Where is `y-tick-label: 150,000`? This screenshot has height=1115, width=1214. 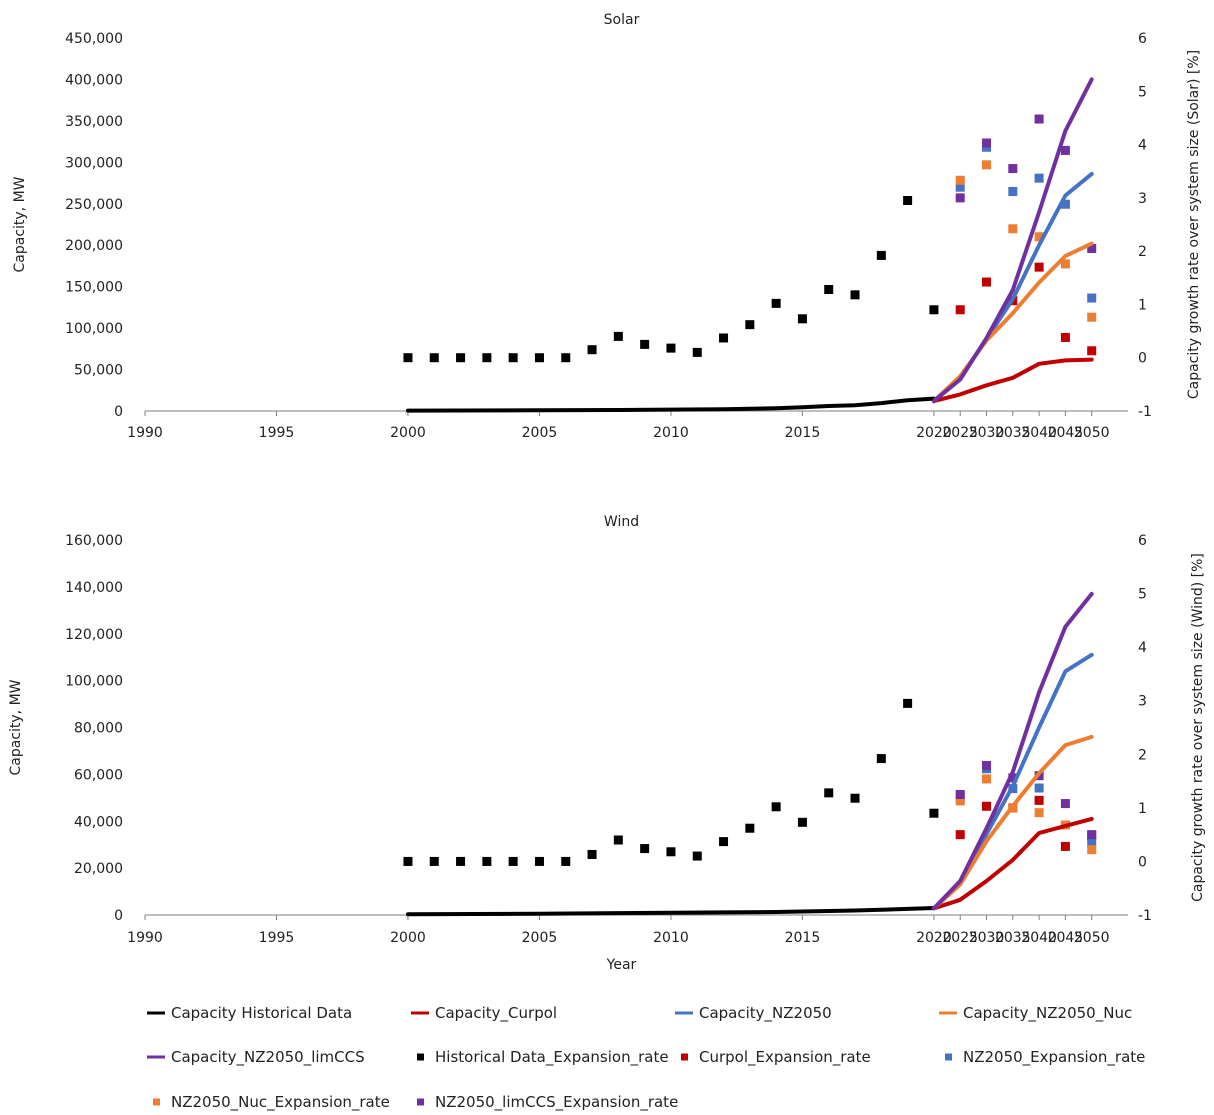
y-tick-label: 150,000 is located at coordinates (94, 288).